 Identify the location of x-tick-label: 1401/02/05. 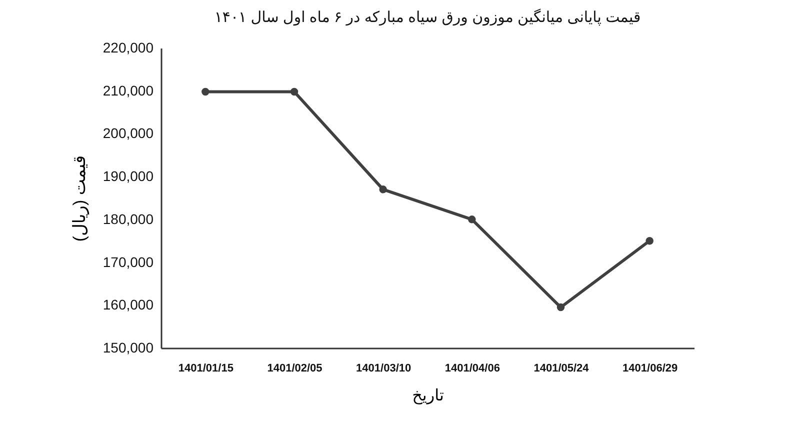
(294, 368).